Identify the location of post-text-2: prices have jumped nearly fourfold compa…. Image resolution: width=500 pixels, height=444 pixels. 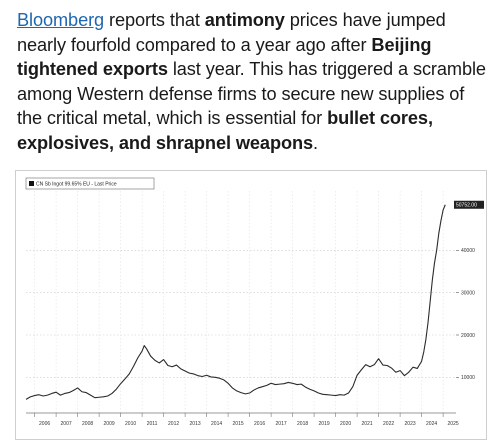
(231, 32).